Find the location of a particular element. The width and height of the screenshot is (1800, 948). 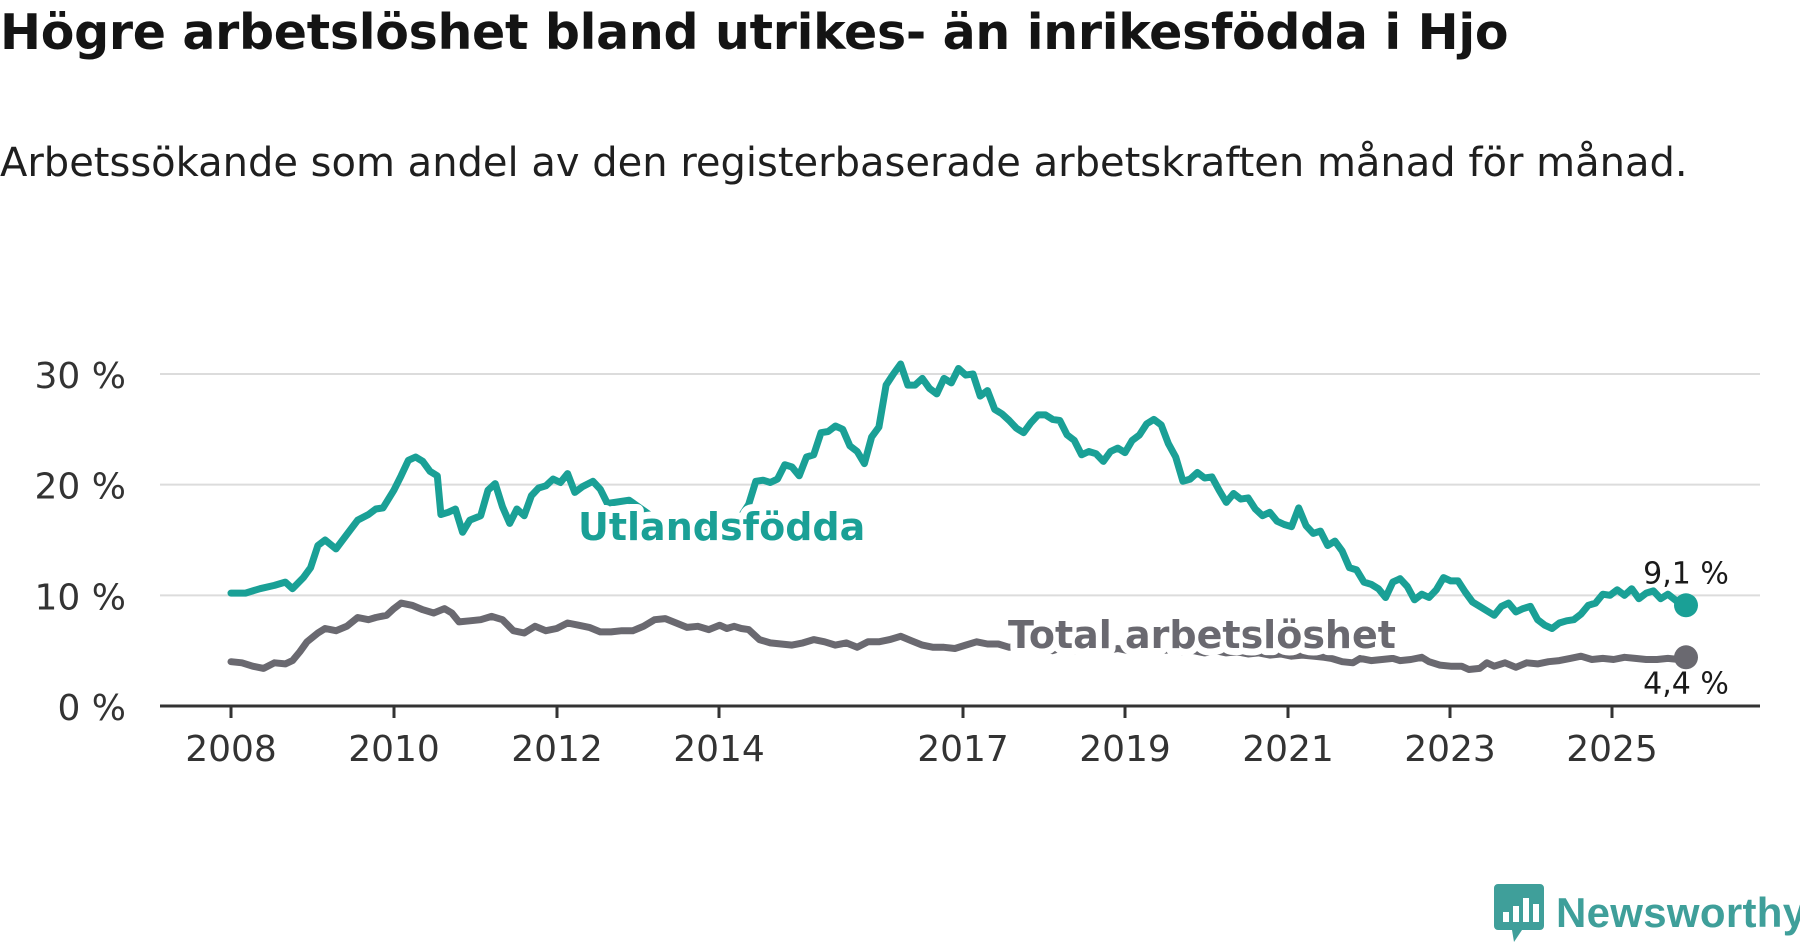

series-annotation-total: Total arbetslöshet is located at coordinates (1202, 635).